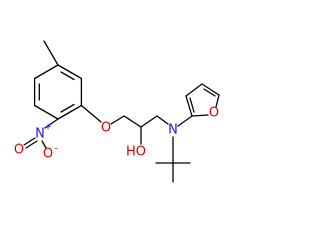  I want to click on atom-label: HO, so click(136, 152).